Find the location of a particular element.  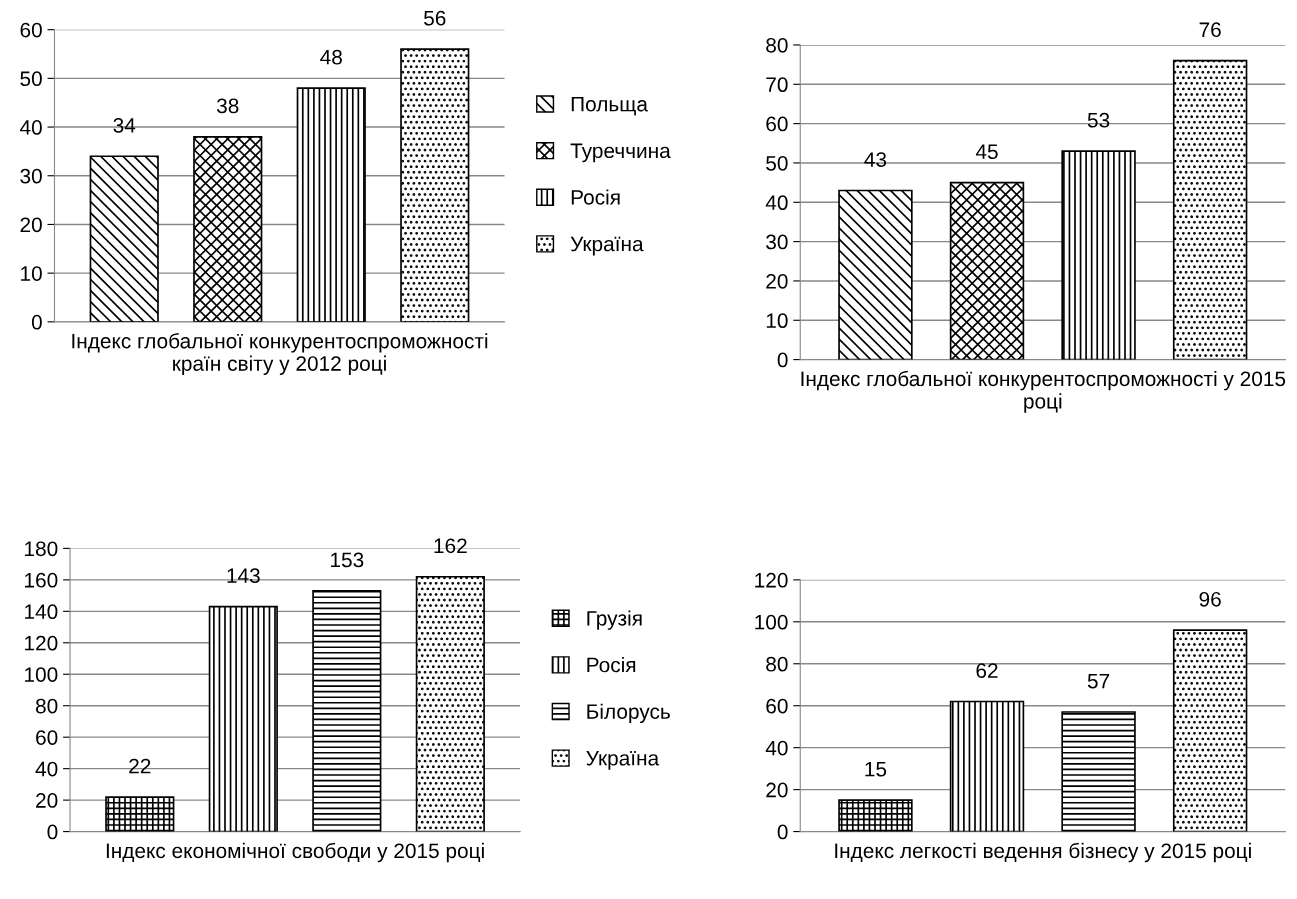

y-tick-label: 70 is located at coordinates (777, 85).